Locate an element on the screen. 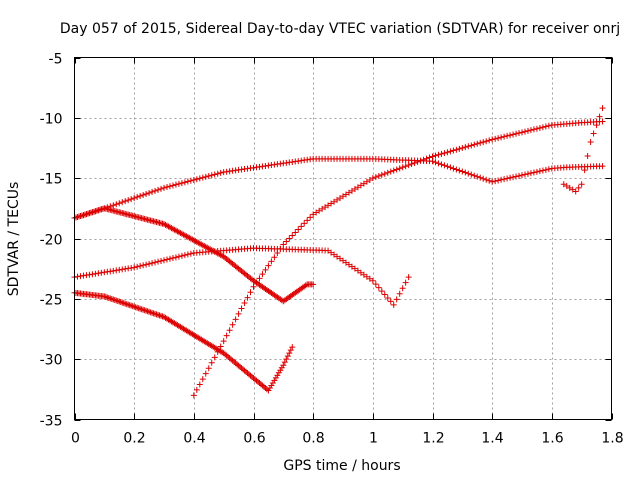  y-tick-label: -15 is located at coordinates (51, 180).